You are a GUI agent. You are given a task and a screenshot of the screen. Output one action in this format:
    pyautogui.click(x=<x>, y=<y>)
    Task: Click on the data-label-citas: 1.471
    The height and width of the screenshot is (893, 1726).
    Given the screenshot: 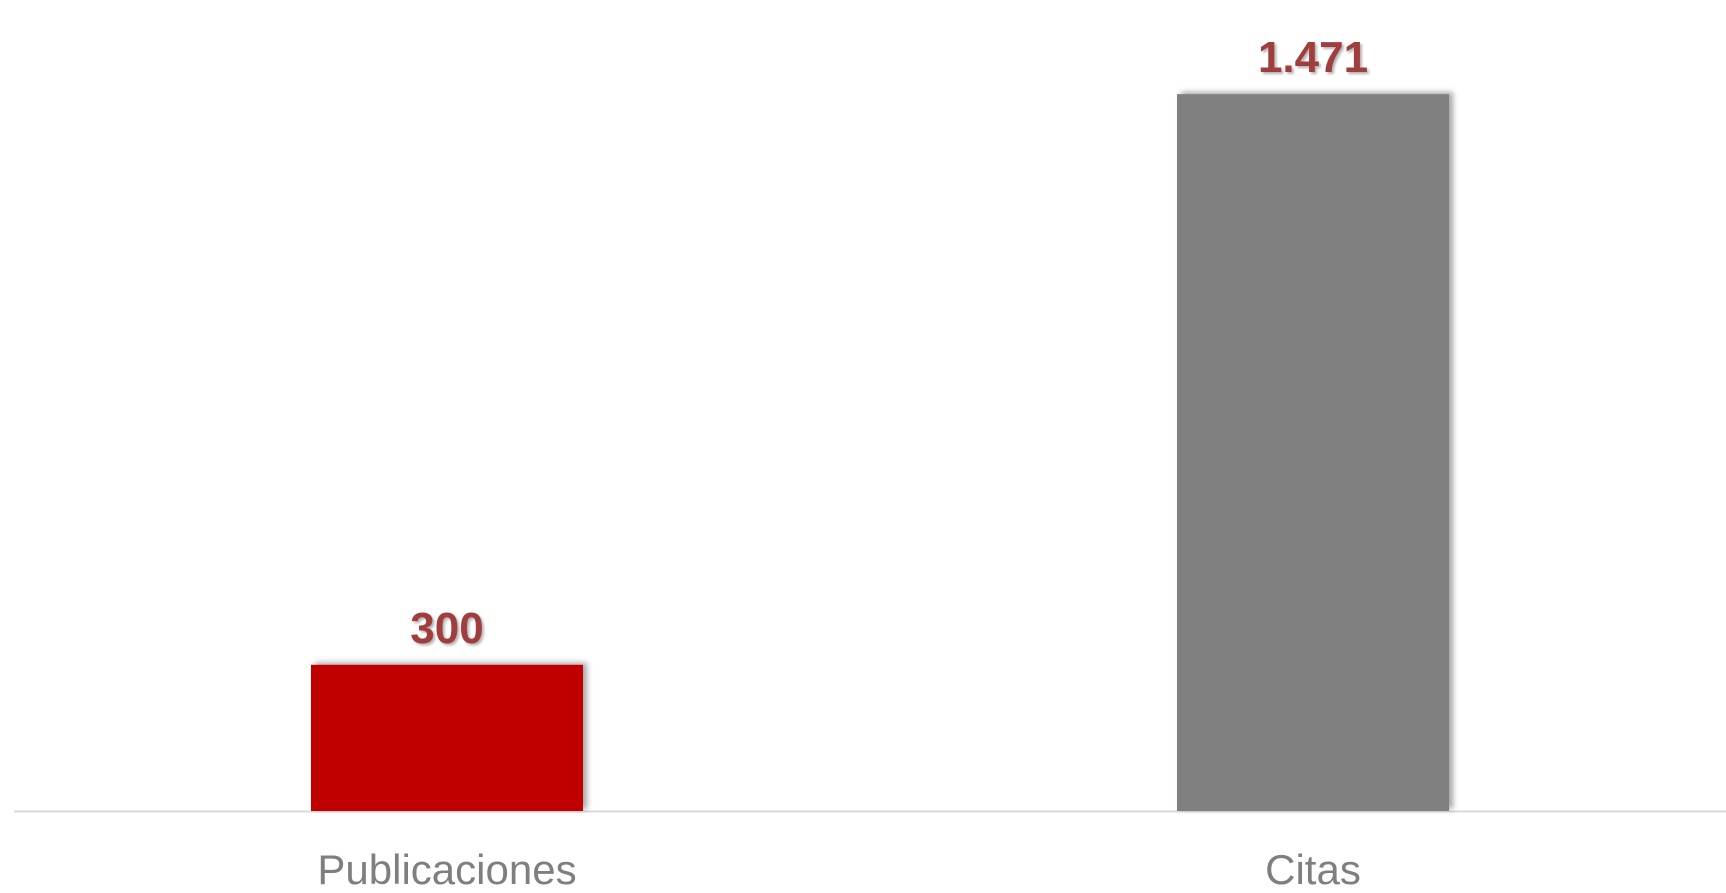 What is the action you would take?
    pyautogui.click(x=1313, y=57)
    